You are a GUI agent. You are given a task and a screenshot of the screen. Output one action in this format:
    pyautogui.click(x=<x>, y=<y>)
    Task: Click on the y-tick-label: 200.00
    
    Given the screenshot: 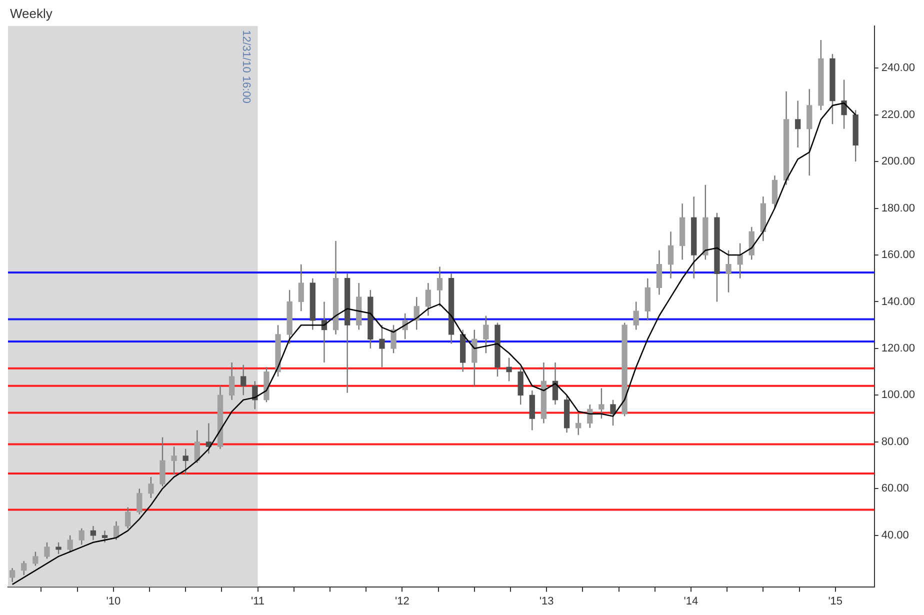 What is the action you would take?
    pyautogui.click(x=898, y=162)
    